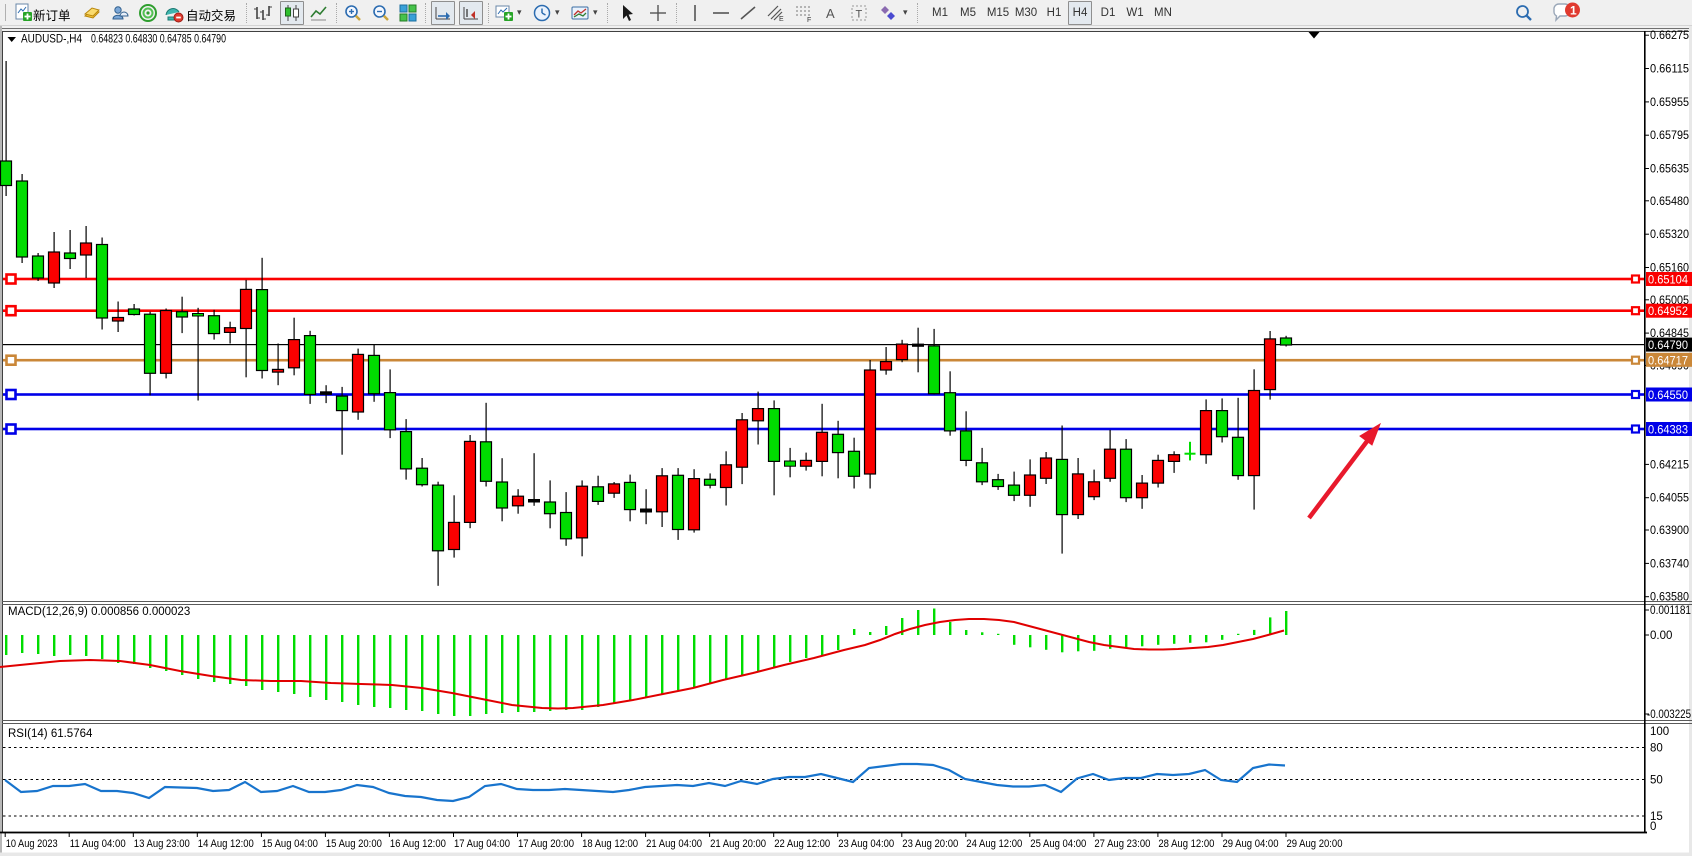 This screenshot has width=1692, height=856. I want to click on svg-text: AUDUSD-,H4, so click(52, 40).